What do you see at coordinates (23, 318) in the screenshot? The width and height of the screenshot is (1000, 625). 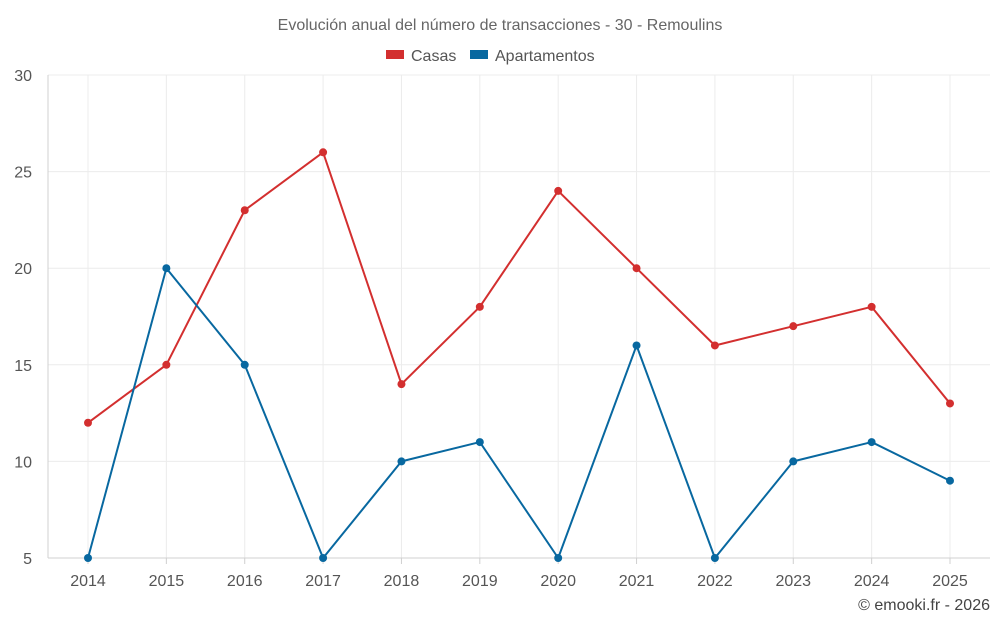 I see `y-axis: 5 10 15 20 25 30` at bounding box center [23, 318].